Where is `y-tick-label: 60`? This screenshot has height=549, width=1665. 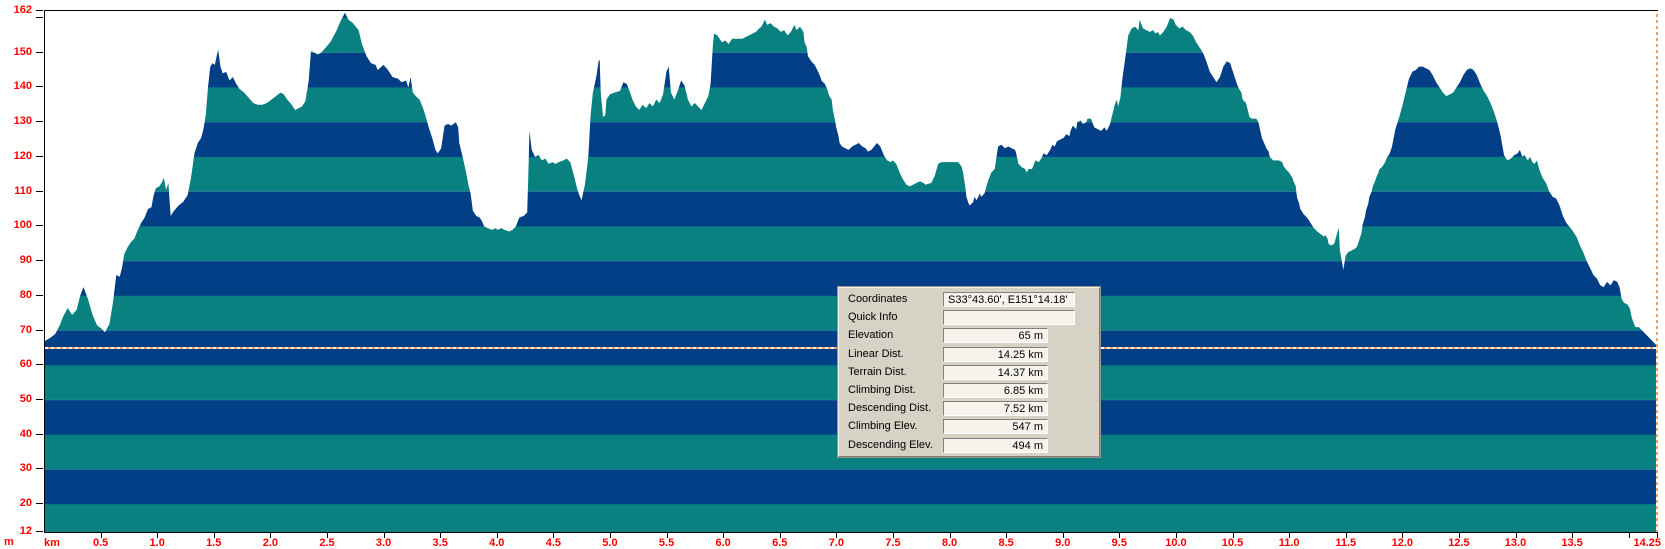 y-tick-label: 60 is located at coordinates (25, 364).